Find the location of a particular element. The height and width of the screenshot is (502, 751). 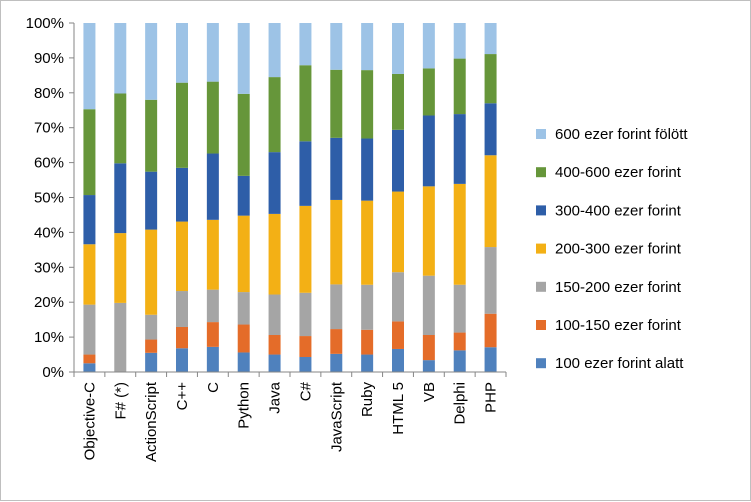

y-tick-label: 100% is located at coordinates (45, 23).